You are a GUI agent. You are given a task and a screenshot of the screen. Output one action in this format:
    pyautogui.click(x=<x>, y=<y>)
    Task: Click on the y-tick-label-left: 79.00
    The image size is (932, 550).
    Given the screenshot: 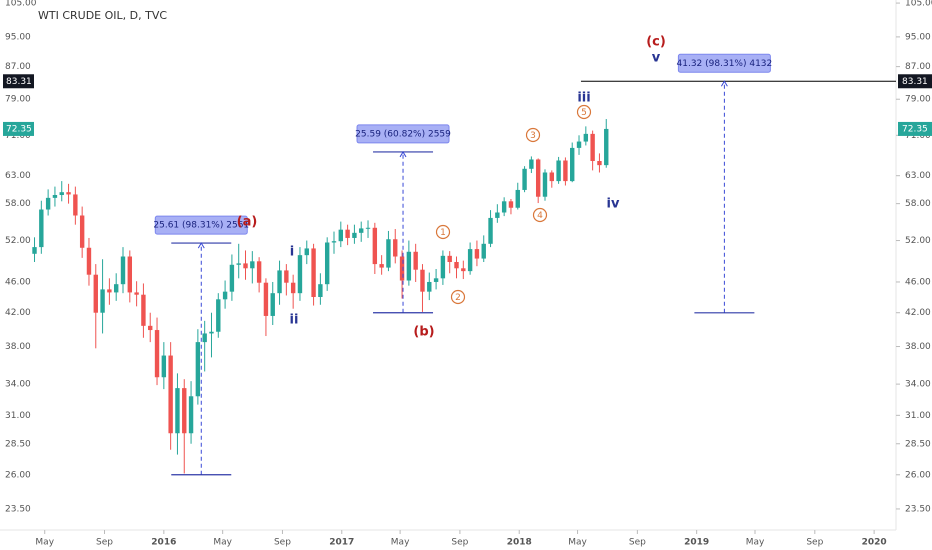 What is the action you would take?
    pyautogui.click(x=18, y=100)
    